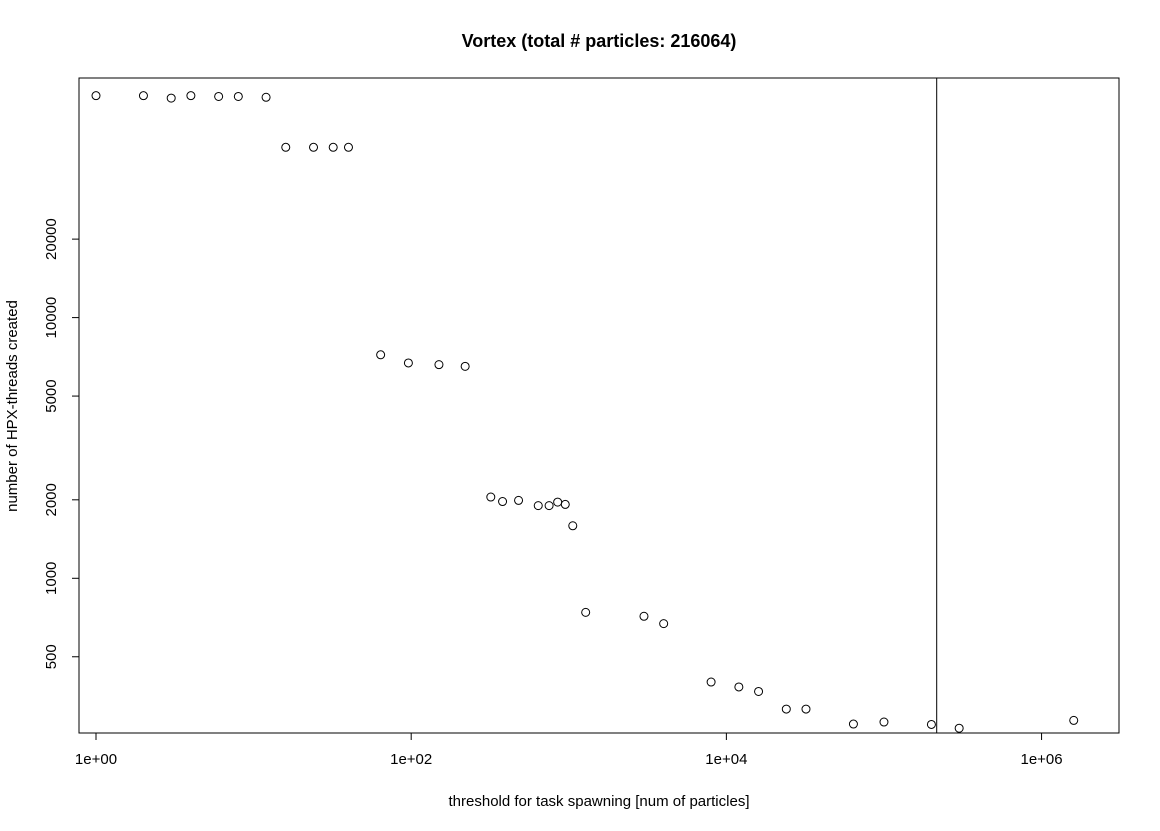  Describe the element at coordinates (726, 759) in the screenshot. I see `x-tick-label: 1e+04` at that location.